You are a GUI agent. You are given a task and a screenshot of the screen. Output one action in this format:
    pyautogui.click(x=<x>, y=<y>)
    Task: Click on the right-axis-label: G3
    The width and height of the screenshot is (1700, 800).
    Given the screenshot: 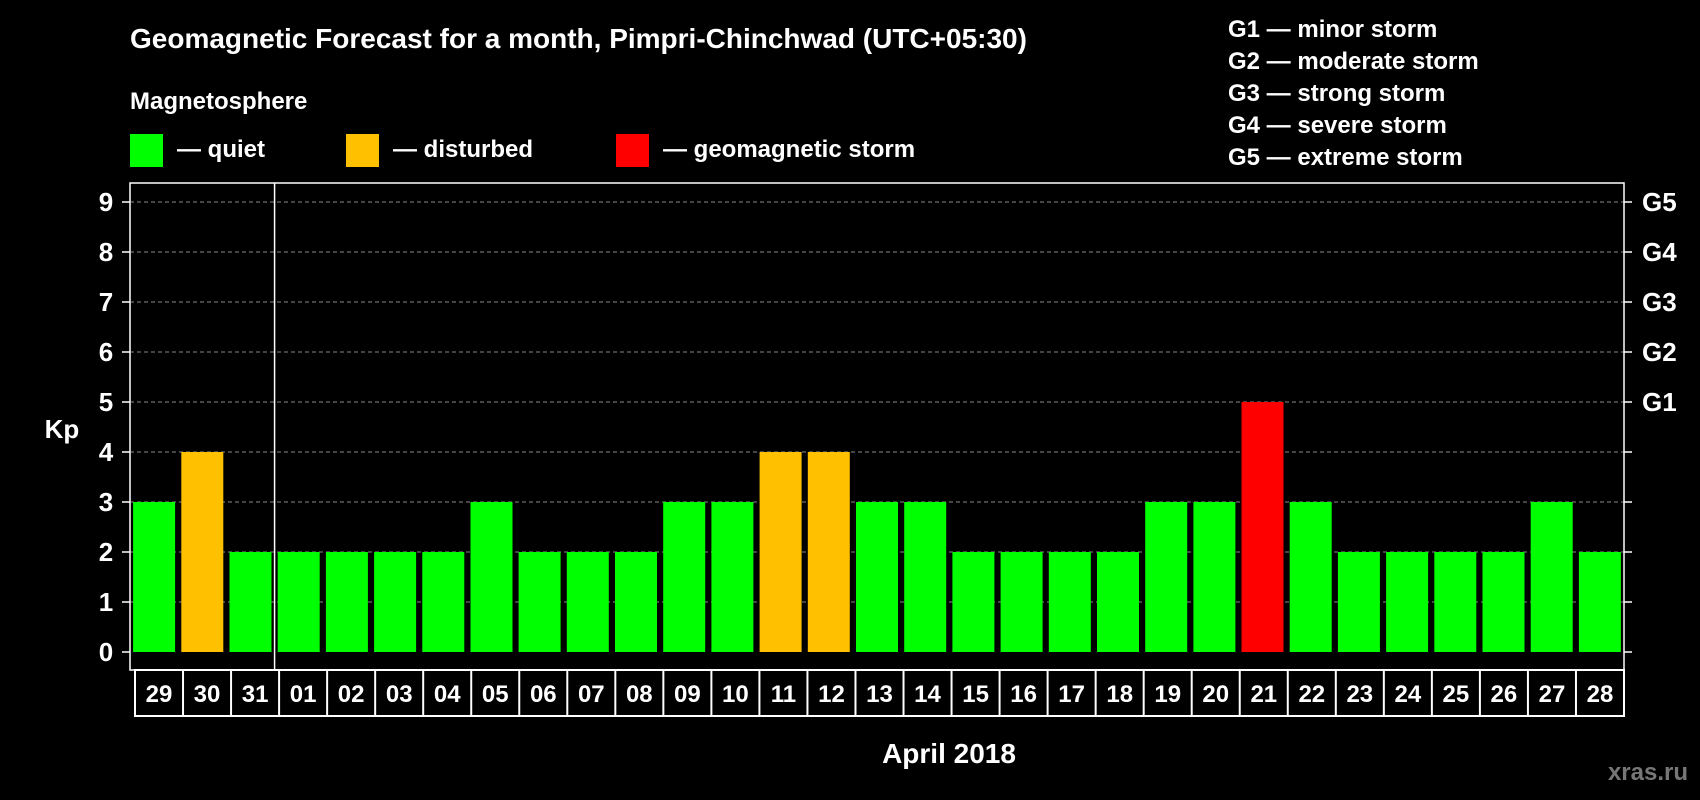 What is the action you would take?
    pyautogui.click(x=1659, y=302)
    